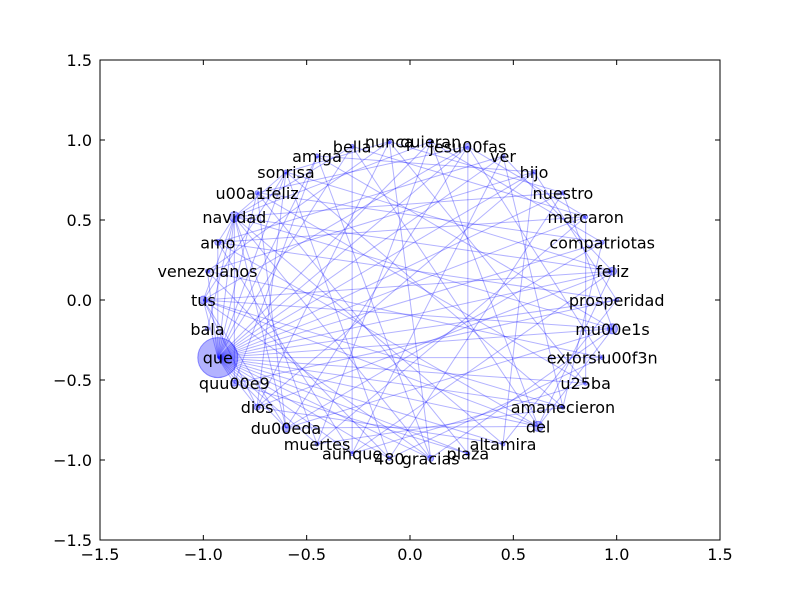 The height and width of the screenshot is (600, 800). What do you see at coordinates (617, 300) in the screenshot?
I see `node-prosperidad` at bounding box center [617, 300].